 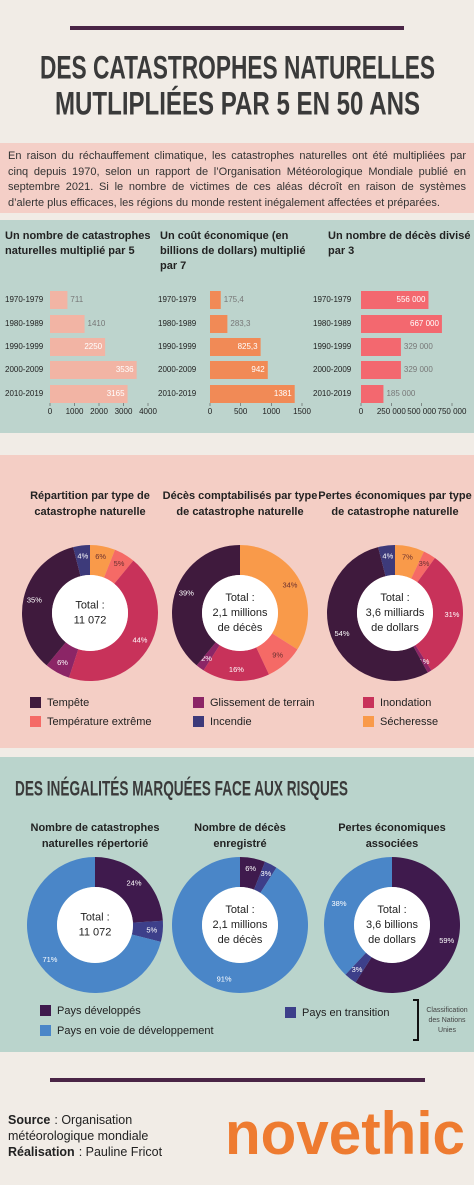 What do you see at coordinates (241, 411) in the screenshot?
I see `x-tick-label: 500` at bounding box center [241, 411].